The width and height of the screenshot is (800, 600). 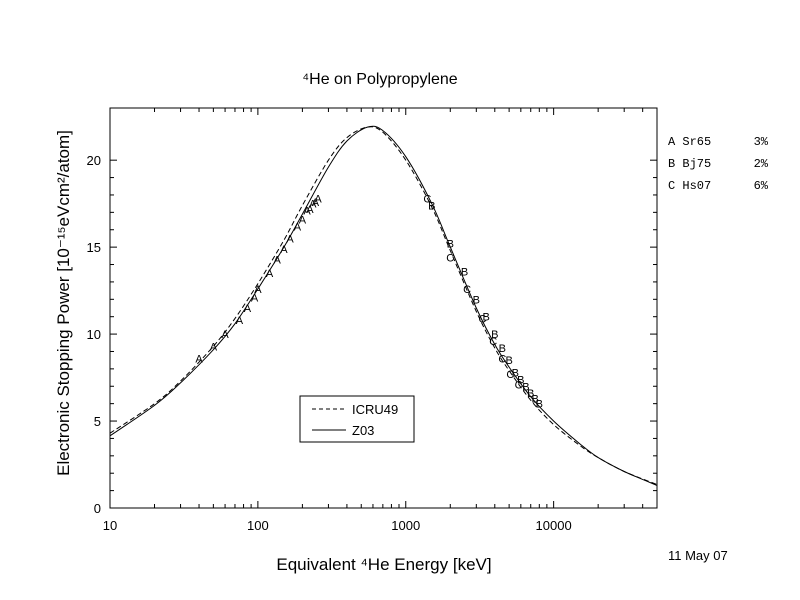 I want to click on y-tick-label: 10, so click(x=94, y=334).